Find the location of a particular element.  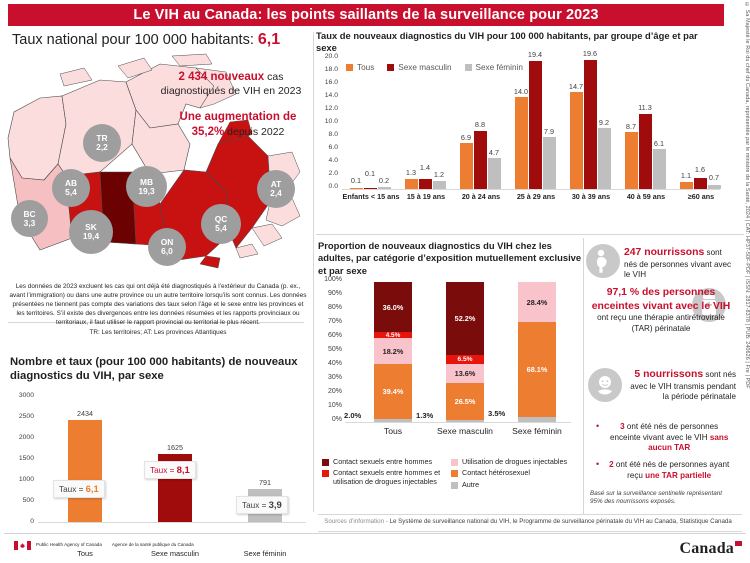

counts-ytick-0: 0 is located at coordinates (32, 521).